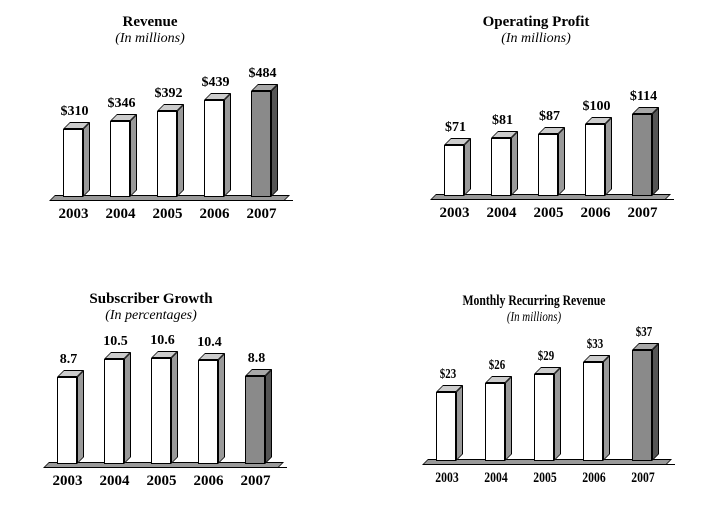 The image size is (707, 513). Describe the element at coordinates (549, 116) in the screenshot. I see `bar-value-label: $87` at that location.